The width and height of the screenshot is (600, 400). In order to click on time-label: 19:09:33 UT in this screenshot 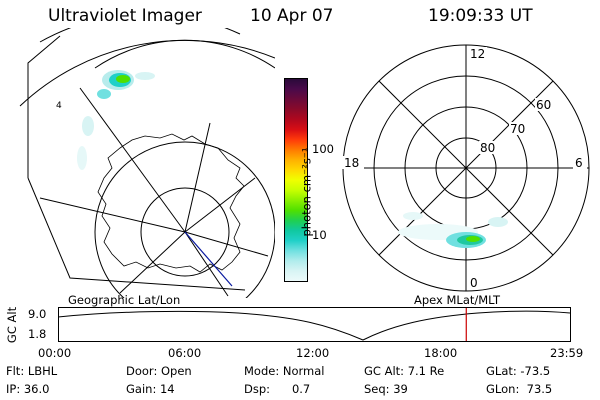, I will do `click(480, 16)`.